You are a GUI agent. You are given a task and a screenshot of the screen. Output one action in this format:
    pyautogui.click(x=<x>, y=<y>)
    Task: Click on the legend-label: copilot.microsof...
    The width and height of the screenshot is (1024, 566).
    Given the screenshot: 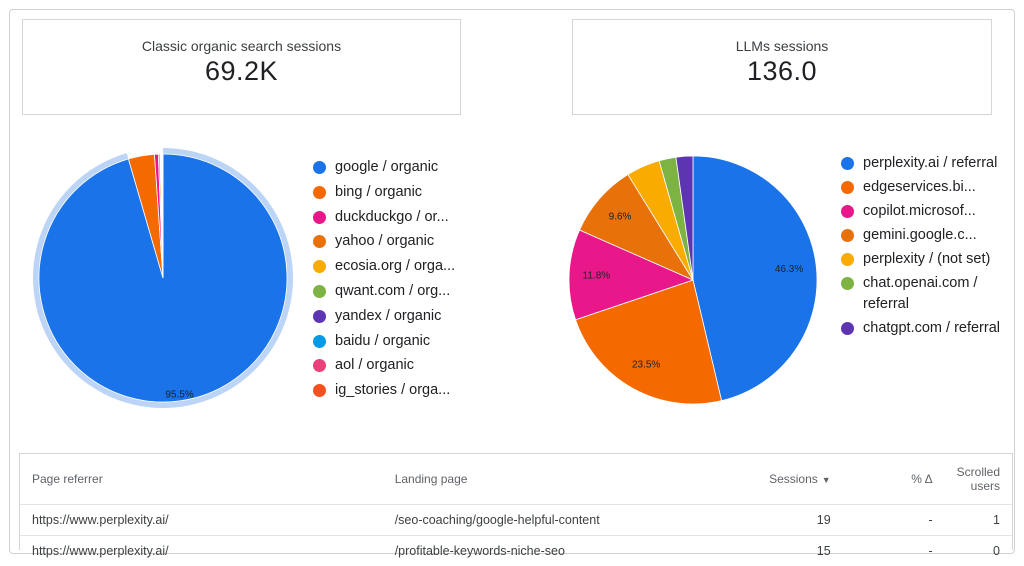 What is the action you would take?
    pyautogui.click(x=919, y=211)
    